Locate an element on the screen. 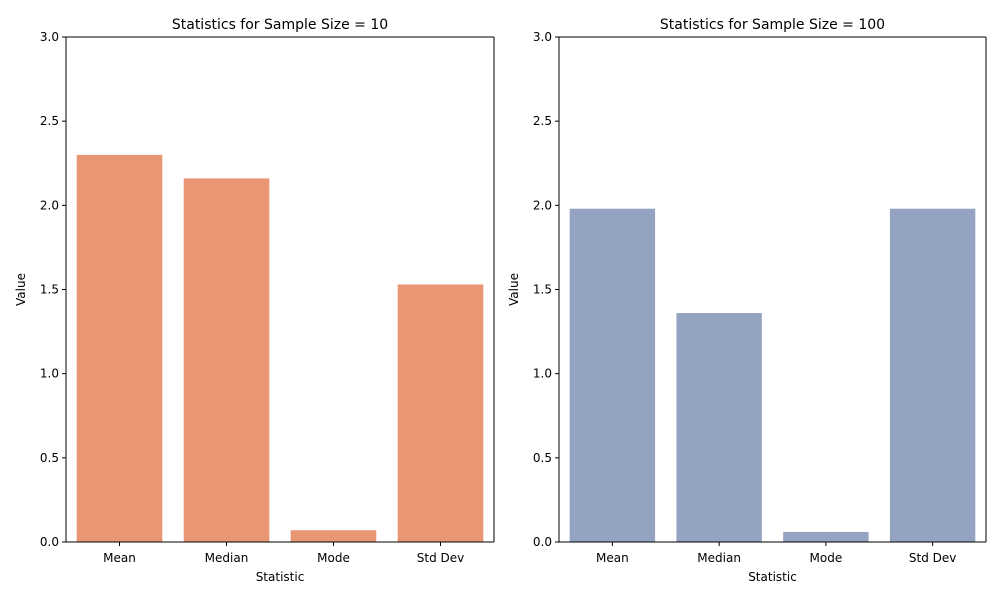  chart-title: Statistics for Sample Size = 10 is located at coordinates (280, 25).